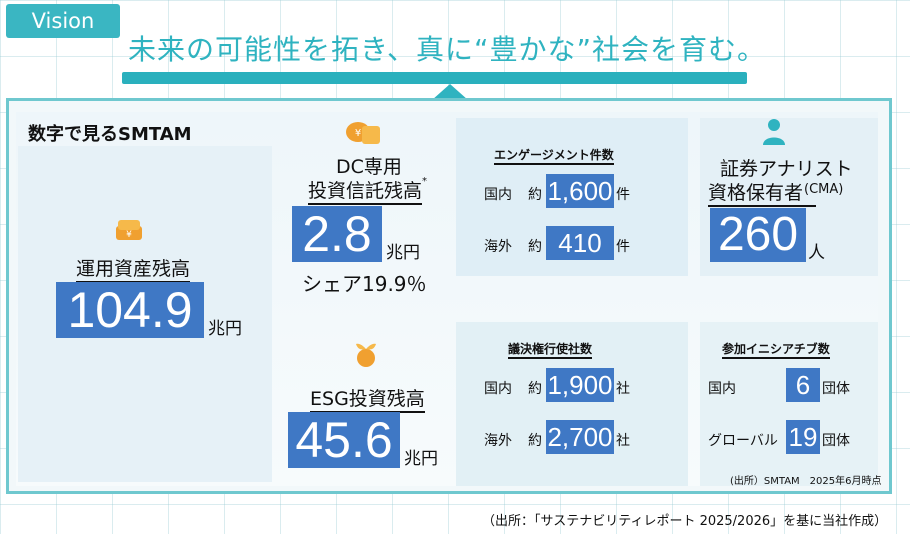  Describe the element at coordinates (580, 191) in the screenshot. I see `engagement-value-domestic: 1,600` at that location.